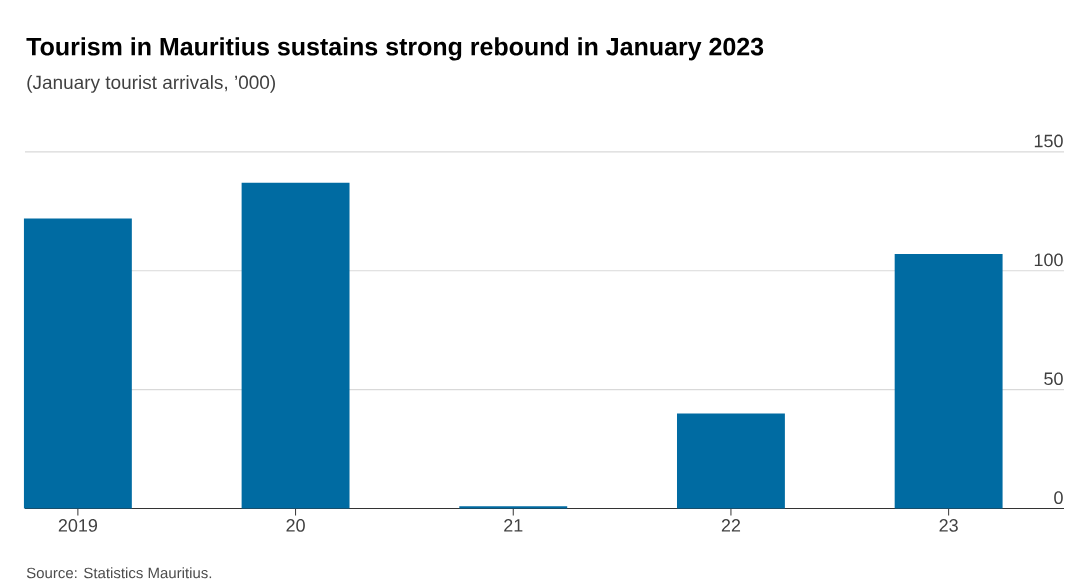 The height and width of the screenshot is (584, 1071). I want to click on x-tick-label: 22, so click(731, 525).